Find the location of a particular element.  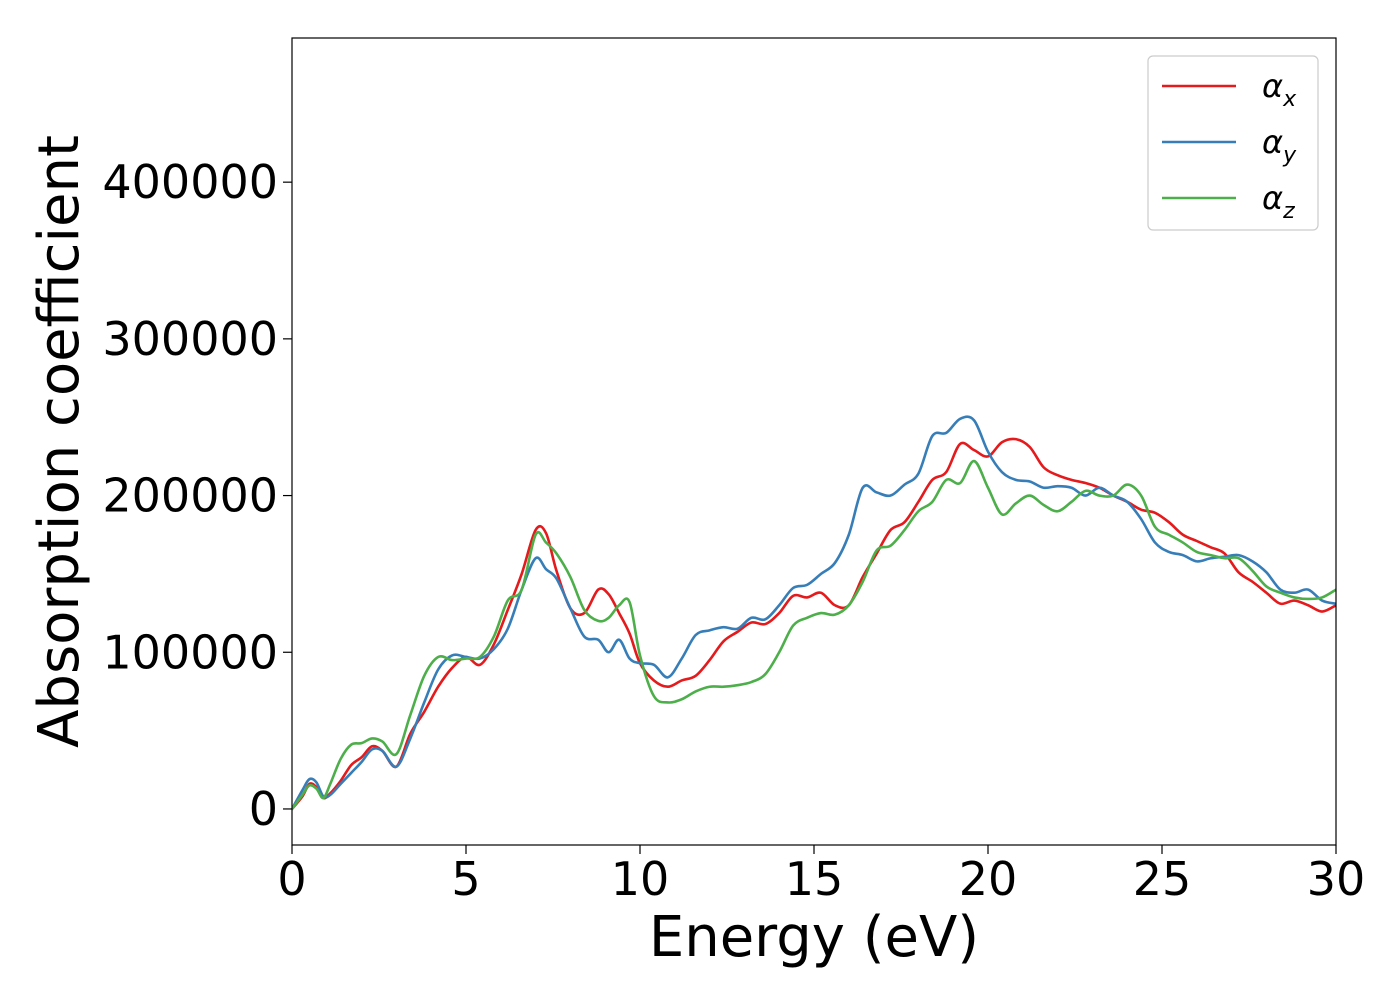

x-tick-label: 15 is located at coordinates (814, 879).